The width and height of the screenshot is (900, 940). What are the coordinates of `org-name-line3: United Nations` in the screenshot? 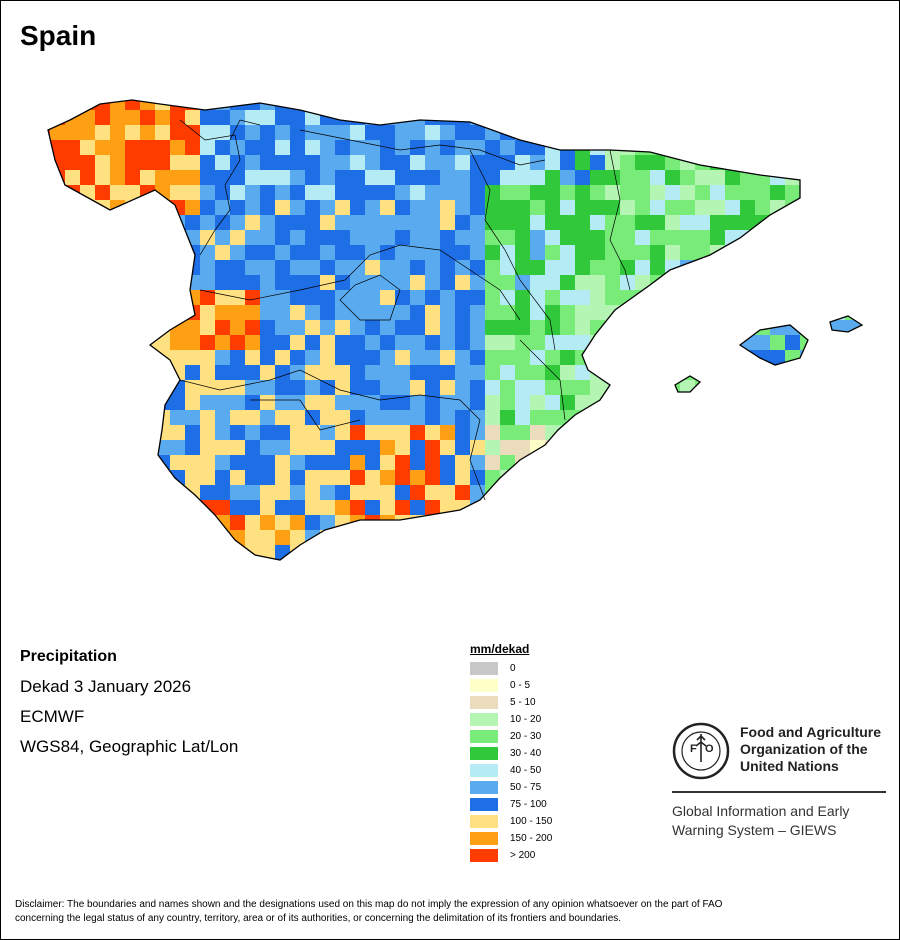 It's located at (789, 766).